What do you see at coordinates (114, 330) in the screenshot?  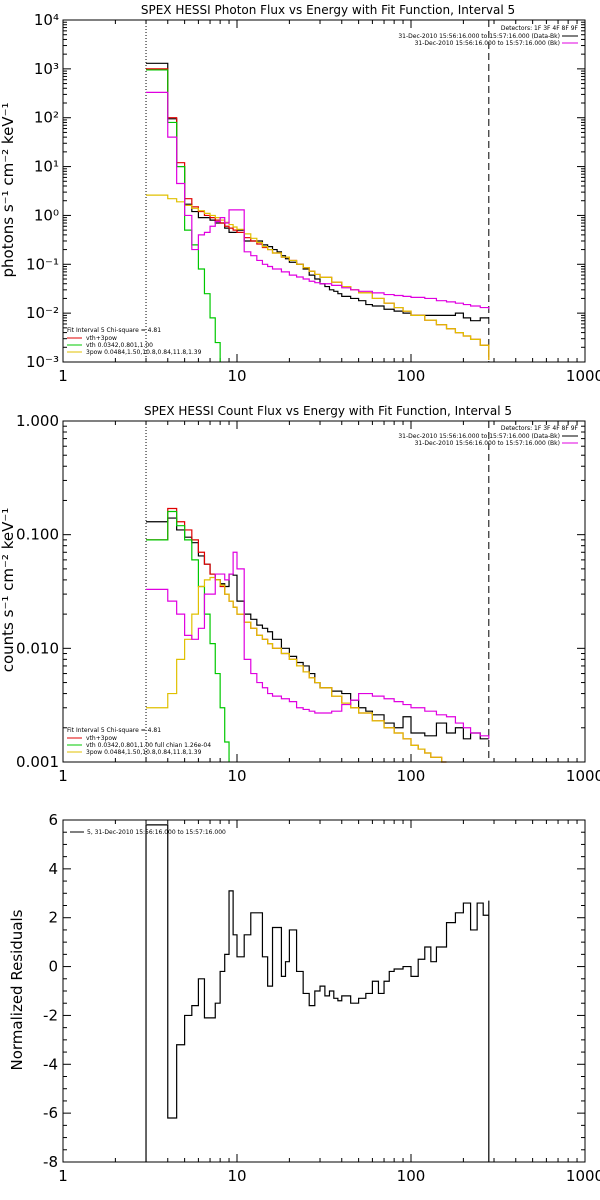 I see `photon-fit-header: Fit Interval 5 Chi-square = 4.81` at bounding box center [114, 330].